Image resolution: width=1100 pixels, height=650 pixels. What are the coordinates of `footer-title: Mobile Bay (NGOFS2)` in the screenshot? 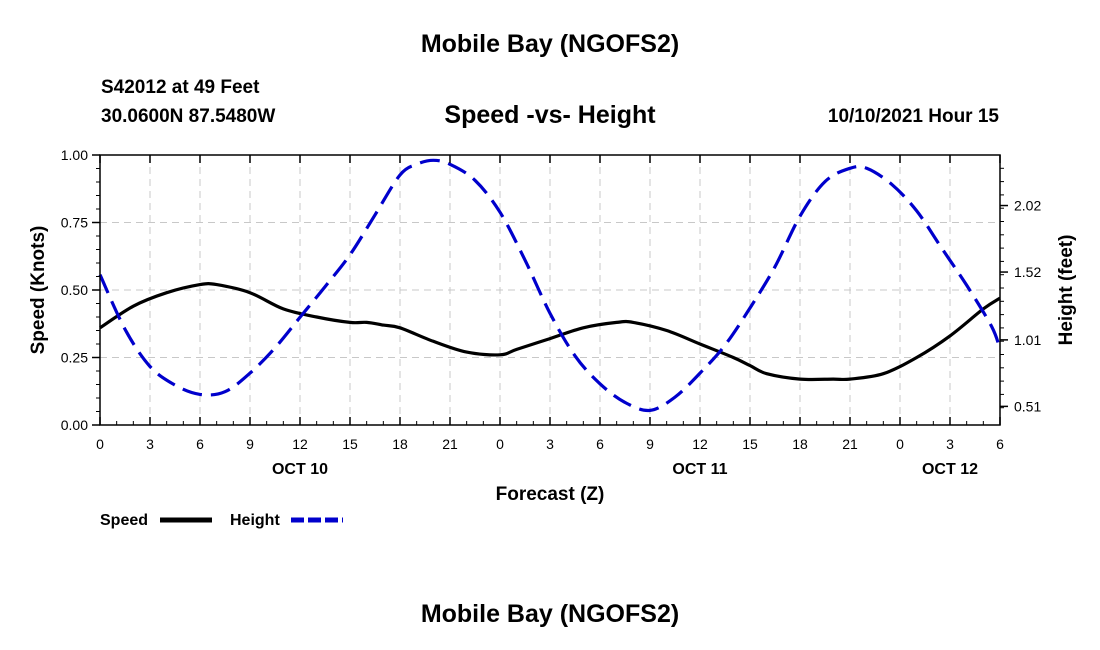 It's located at (550, 614).